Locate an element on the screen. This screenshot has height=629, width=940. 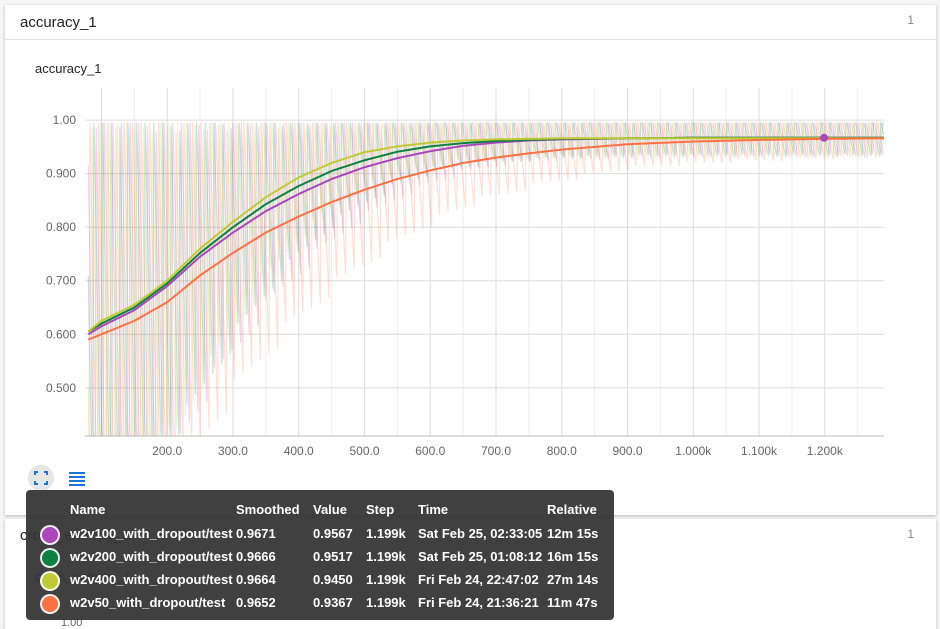
y-tick-label: 1.00 is located at coordinates (65, 120).